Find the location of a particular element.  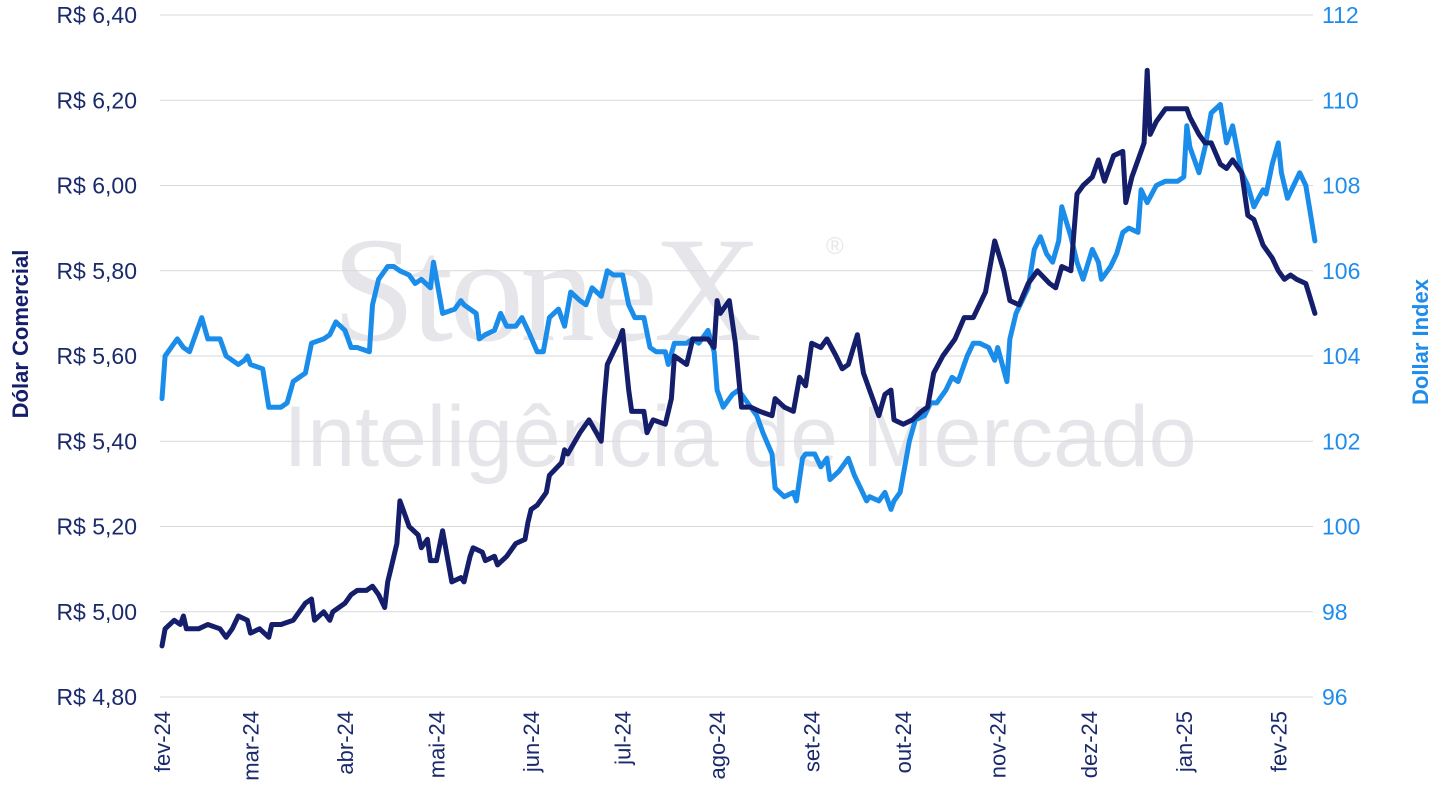

left-axis-title: Dólar Comercial is located at coordinates (20, 334).